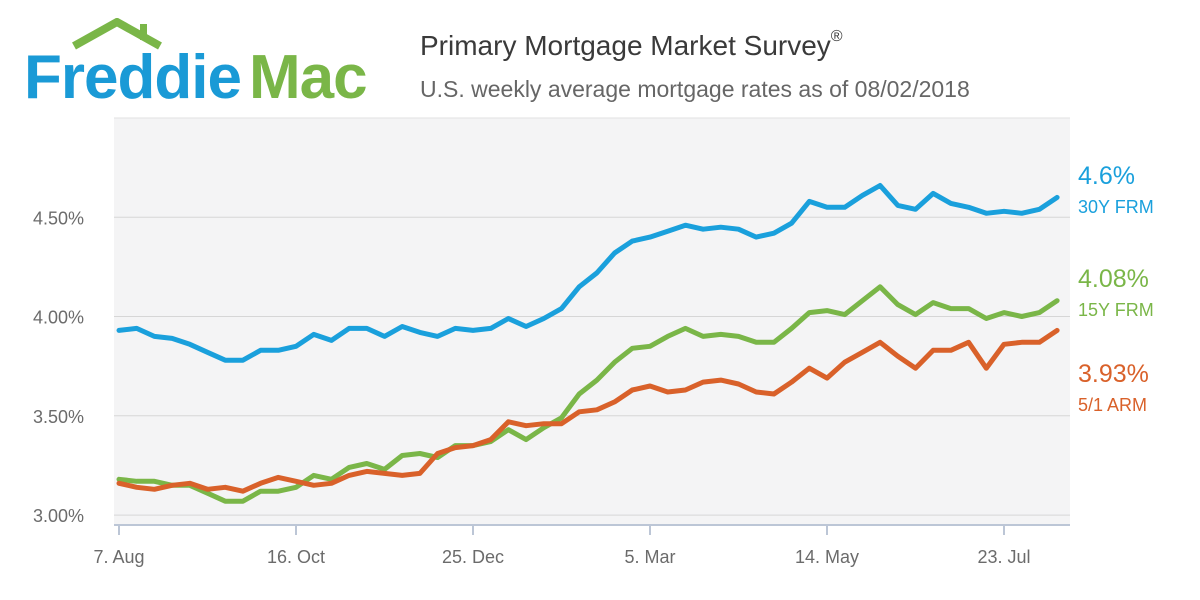 The height and width of the screenshot is (600, 1200). What do you see at coordinates (58, 367) in the screenshot?
I see `y-axis: 3.00% 3.50% 4.00% 4.50%` at bounding box center [58, 367].